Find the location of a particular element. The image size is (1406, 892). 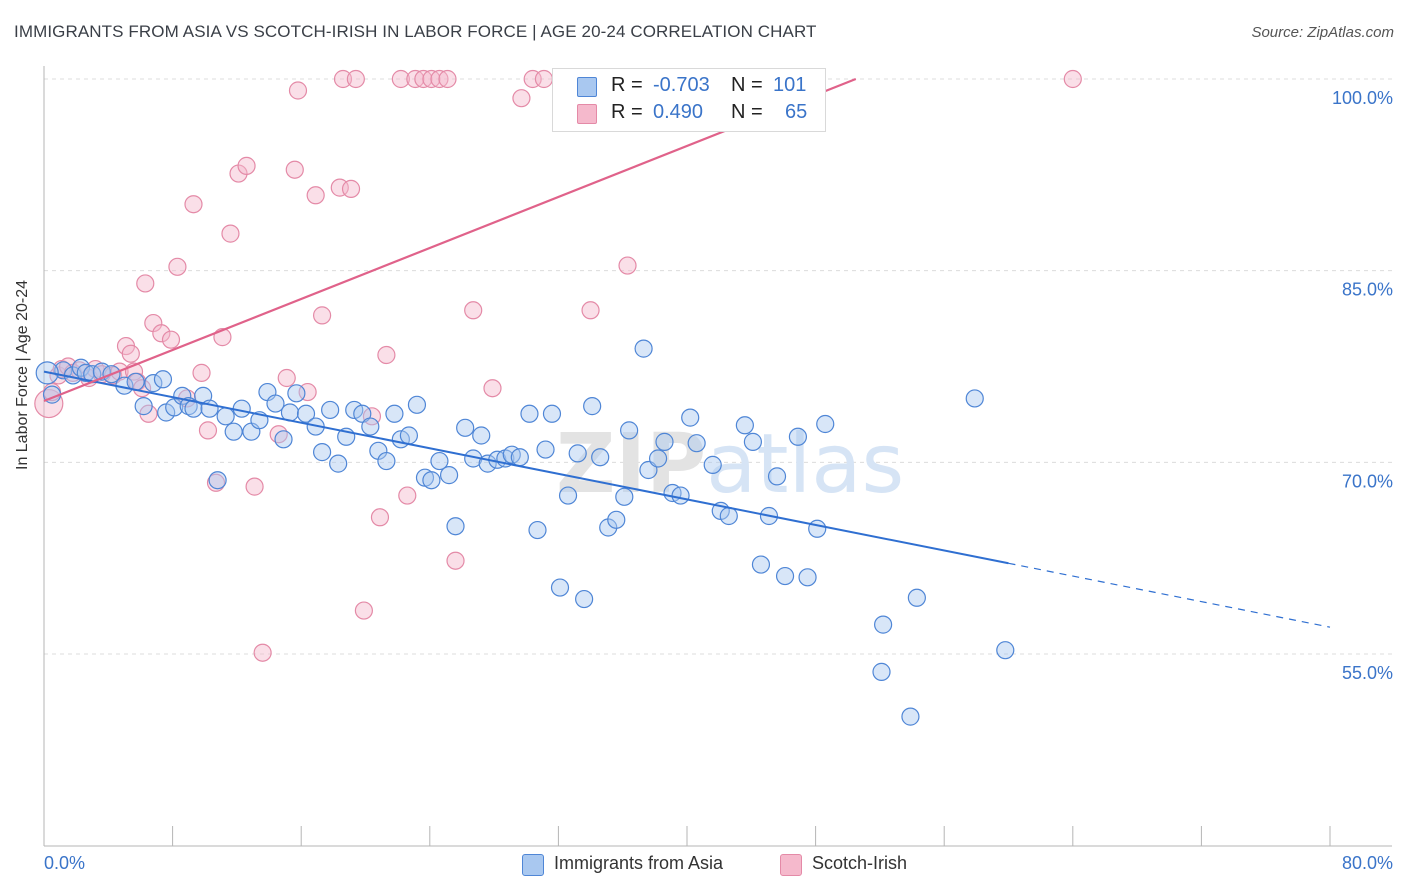

series-legend: Immigrants from Asia Scotch-Irish is located at coordinates (703, 865).